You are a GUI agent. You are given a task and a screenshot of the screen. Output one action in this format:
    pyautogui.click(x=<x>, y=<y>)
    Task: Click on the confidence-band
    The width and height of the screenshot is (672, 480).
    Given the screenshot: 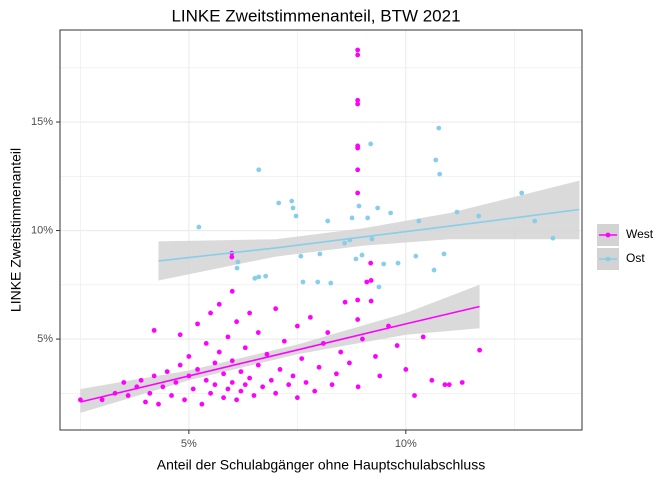 What is the action you would take?
    pyautogui.click(x=369, y=230)
    